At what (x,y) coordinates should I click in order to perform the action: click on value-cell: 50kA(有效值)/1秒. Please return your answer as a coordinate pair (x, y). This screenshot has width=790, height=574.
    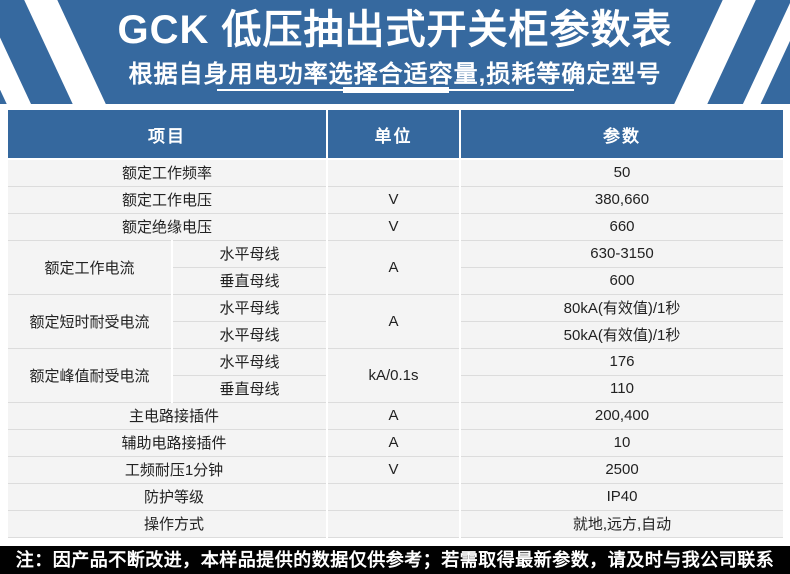
    Looking at the image, I should click on (621, 335).